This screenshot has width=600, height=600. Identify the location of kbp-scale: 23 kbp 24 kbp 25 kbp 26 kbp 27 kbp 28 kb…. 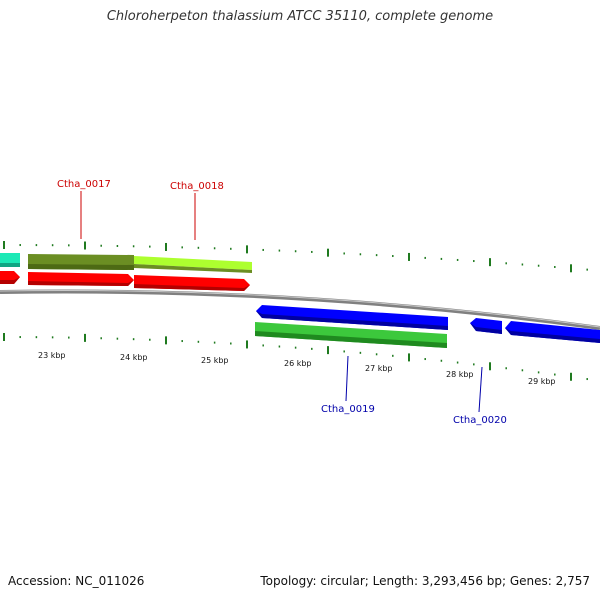
(297, 368).